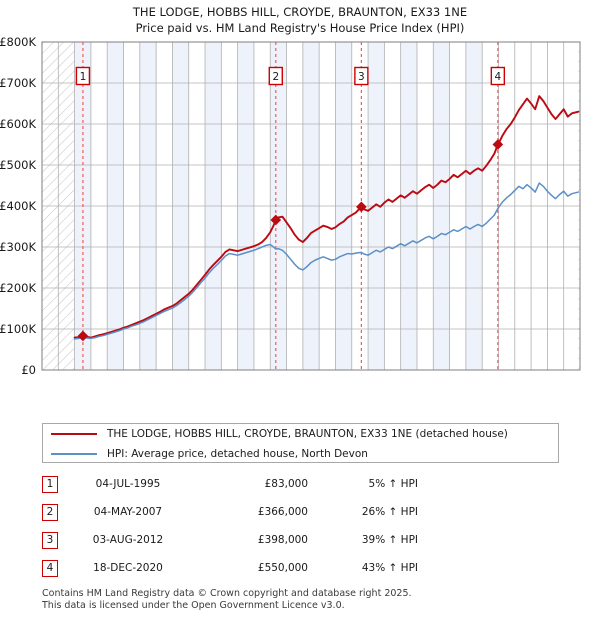 This screenshot has height=620, width=600. Describe the element at coordinates (18, 42) in the screenshot. I see `y-axis-tick-label: £800K` at that location.